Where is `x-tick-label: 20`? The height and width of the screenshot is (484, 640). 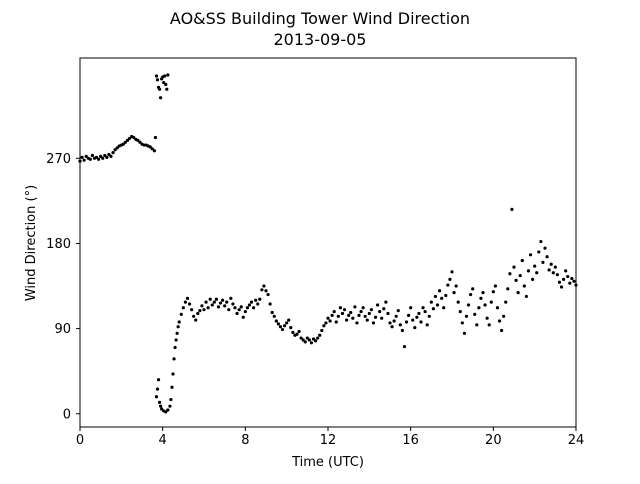 x-tick-label: 20 is located at coordinates (493, 440).